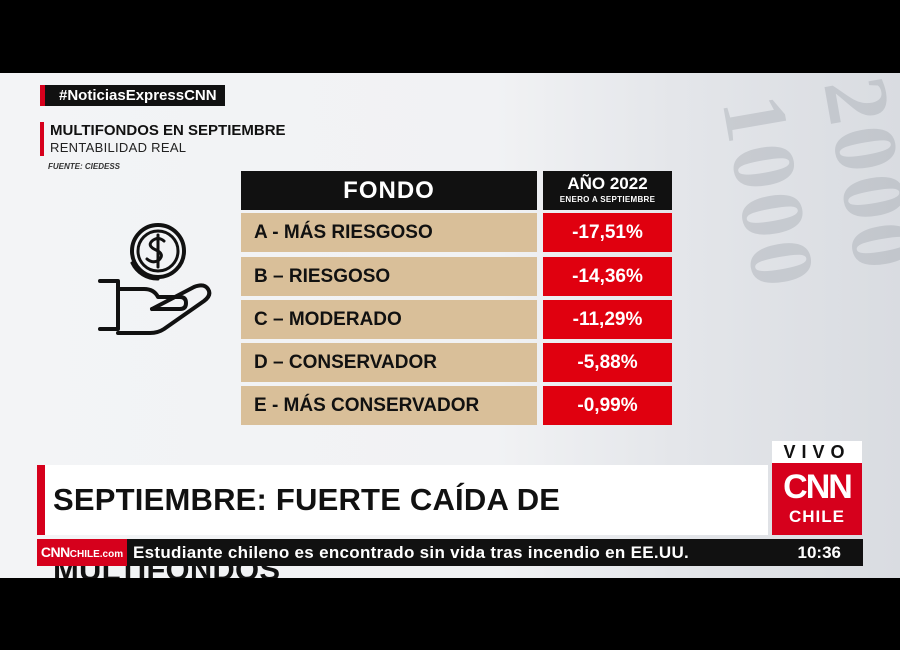 This screenshot has width=900, height=650. I want to click on live-label: VIVO, so click(817, 452).